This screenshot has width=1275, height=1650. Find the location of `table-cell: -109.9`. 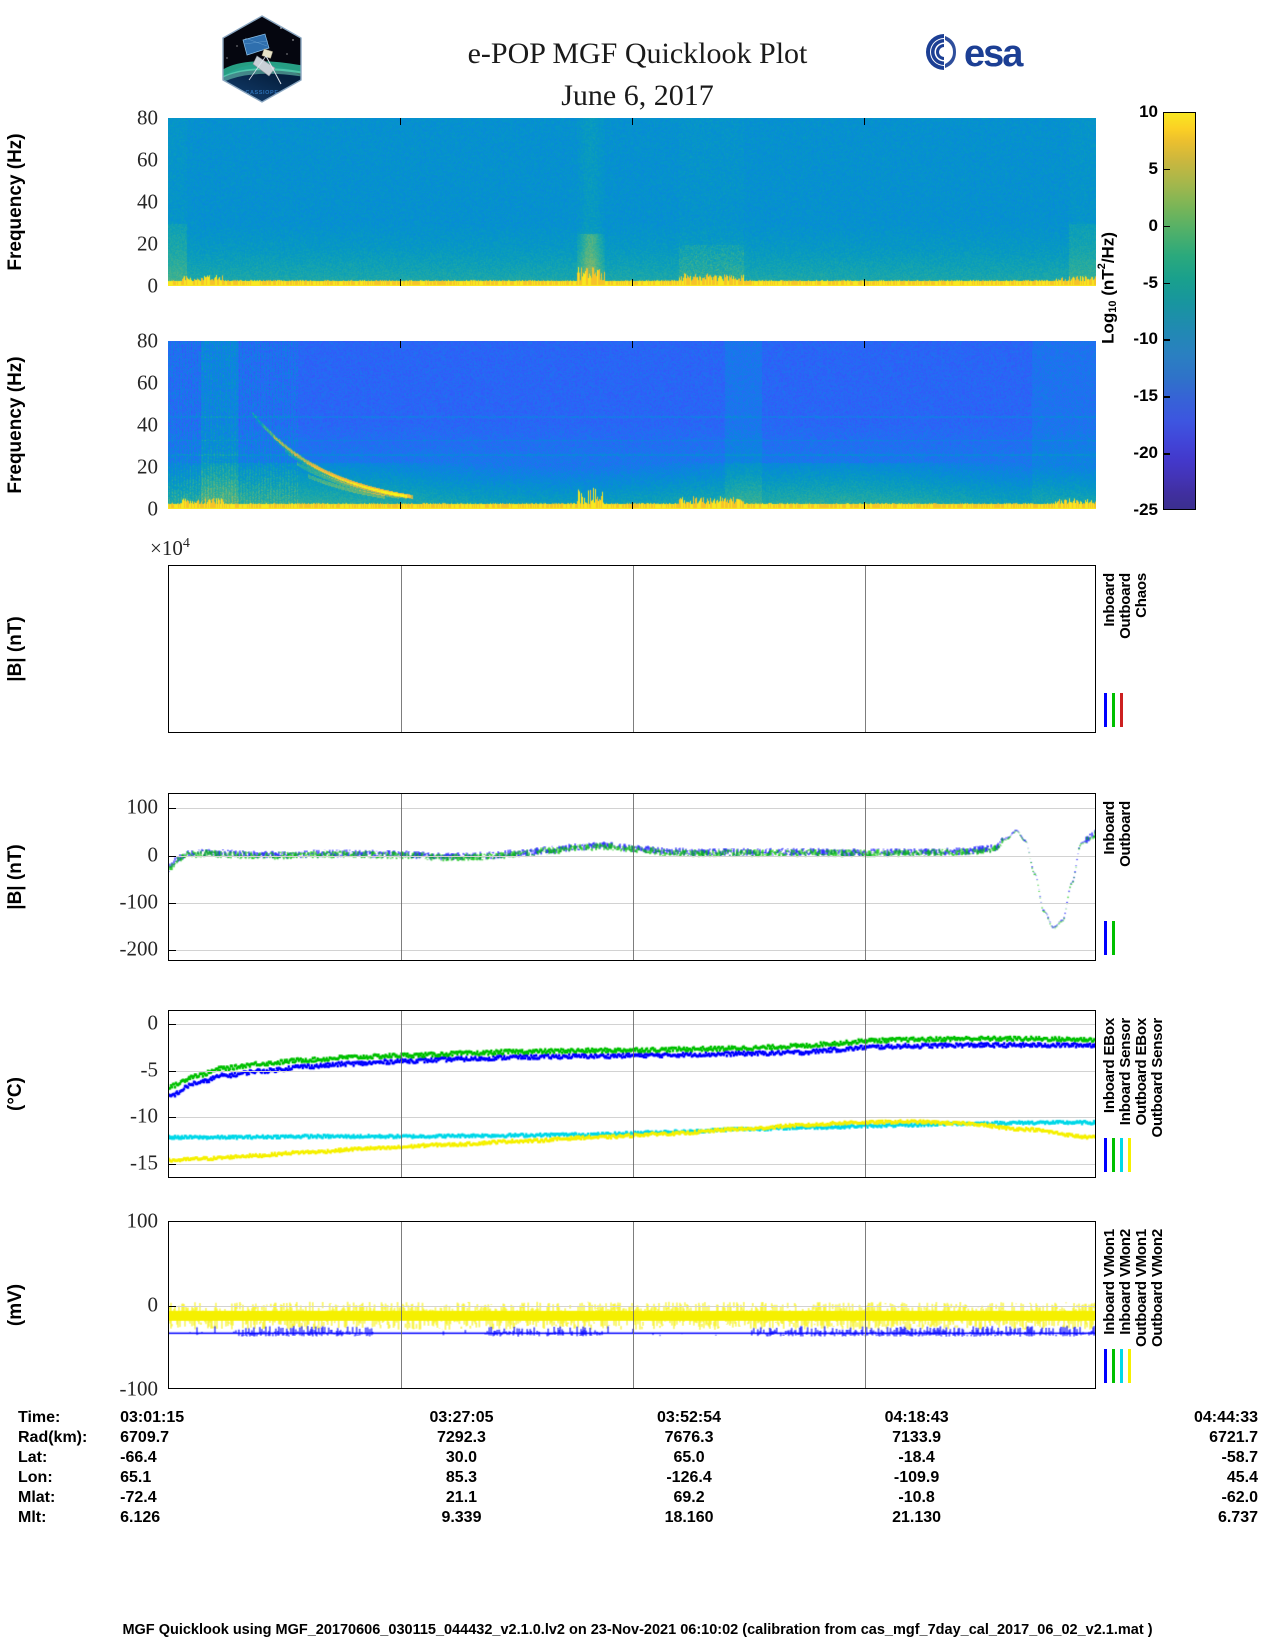

table-cell: -109.9 is located at coordinates (916, 1477).